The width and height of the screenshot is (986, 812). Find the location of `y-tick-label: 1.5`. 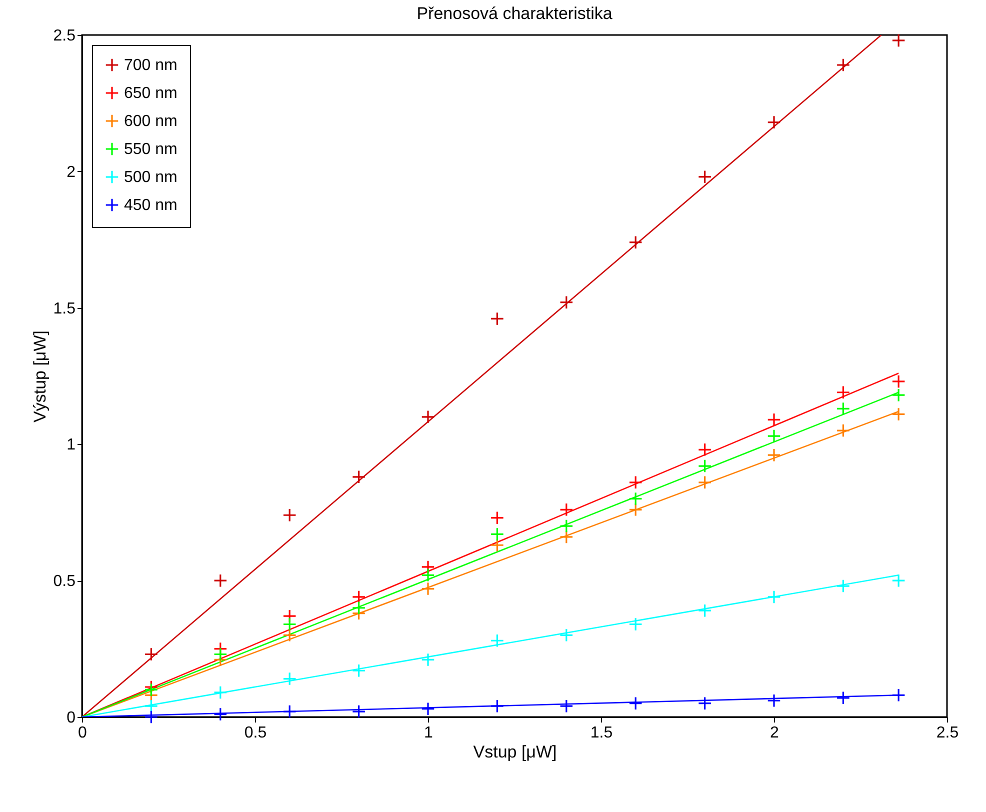

y-tick-label: 1.5 is located at coordinates (64, 309).